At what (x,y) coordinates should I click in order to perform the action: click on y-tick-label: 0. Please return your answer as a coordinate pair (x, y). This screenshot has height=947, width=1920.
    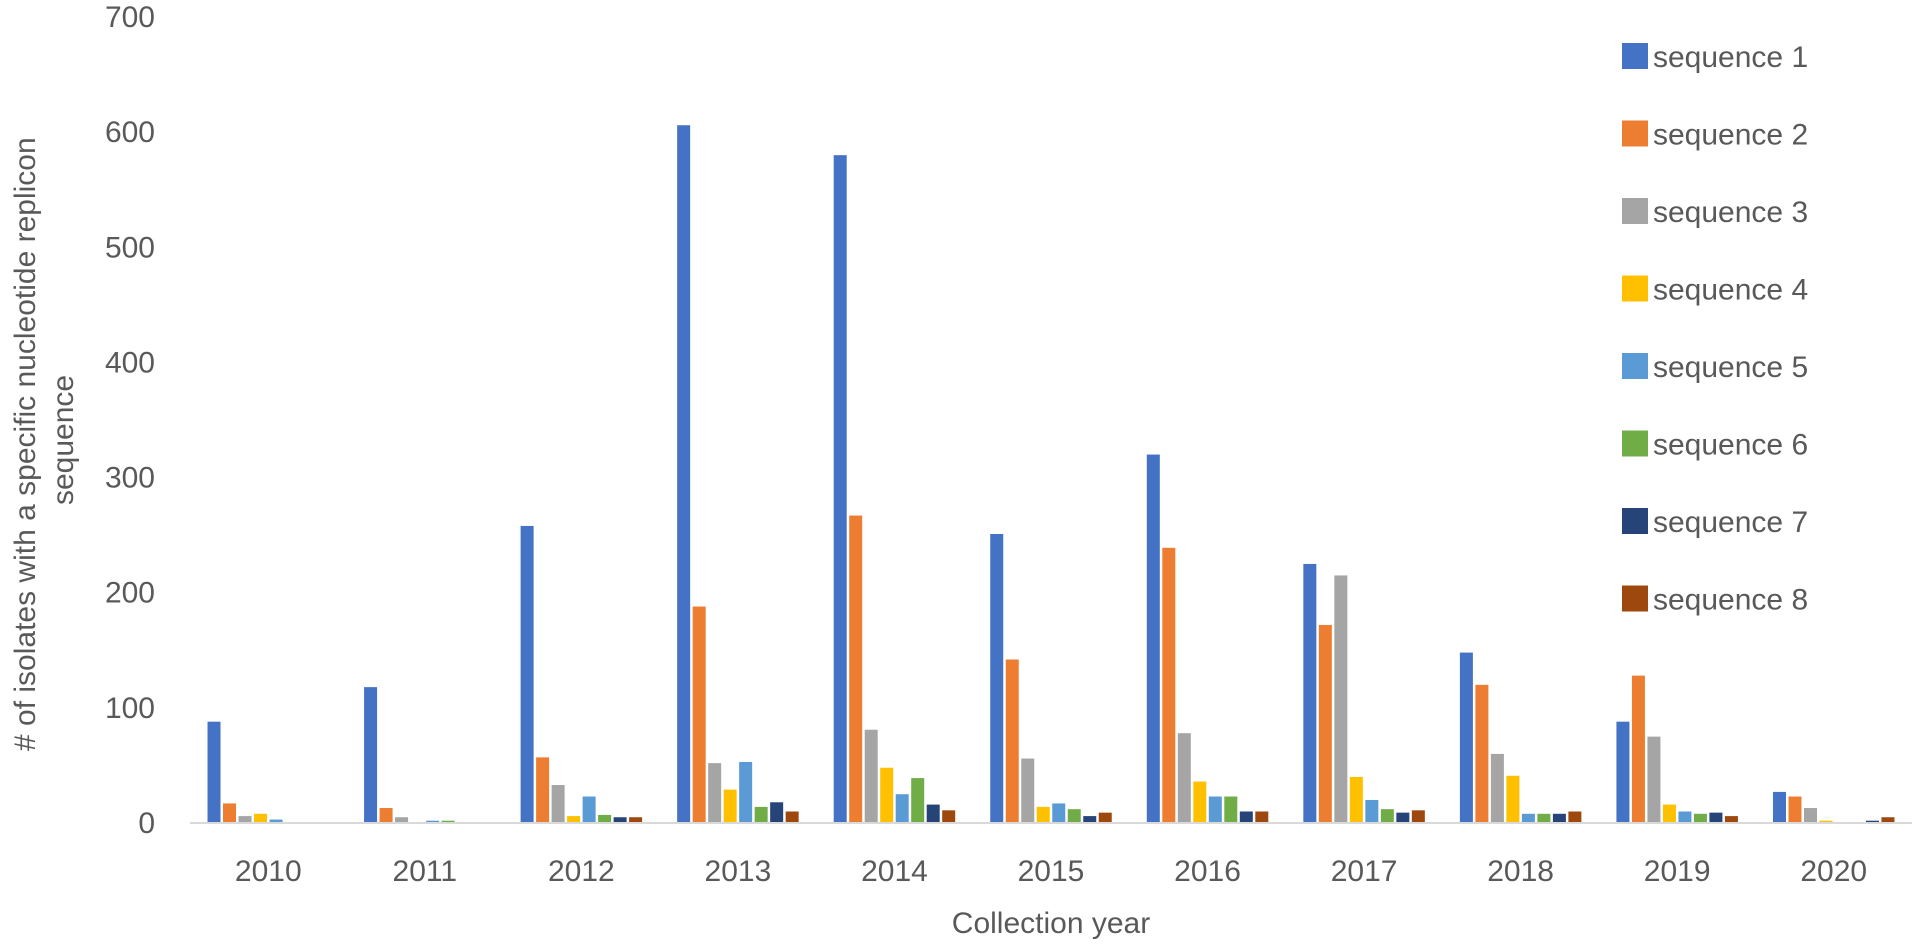
    Looking at the image, I should click on (146, 823).